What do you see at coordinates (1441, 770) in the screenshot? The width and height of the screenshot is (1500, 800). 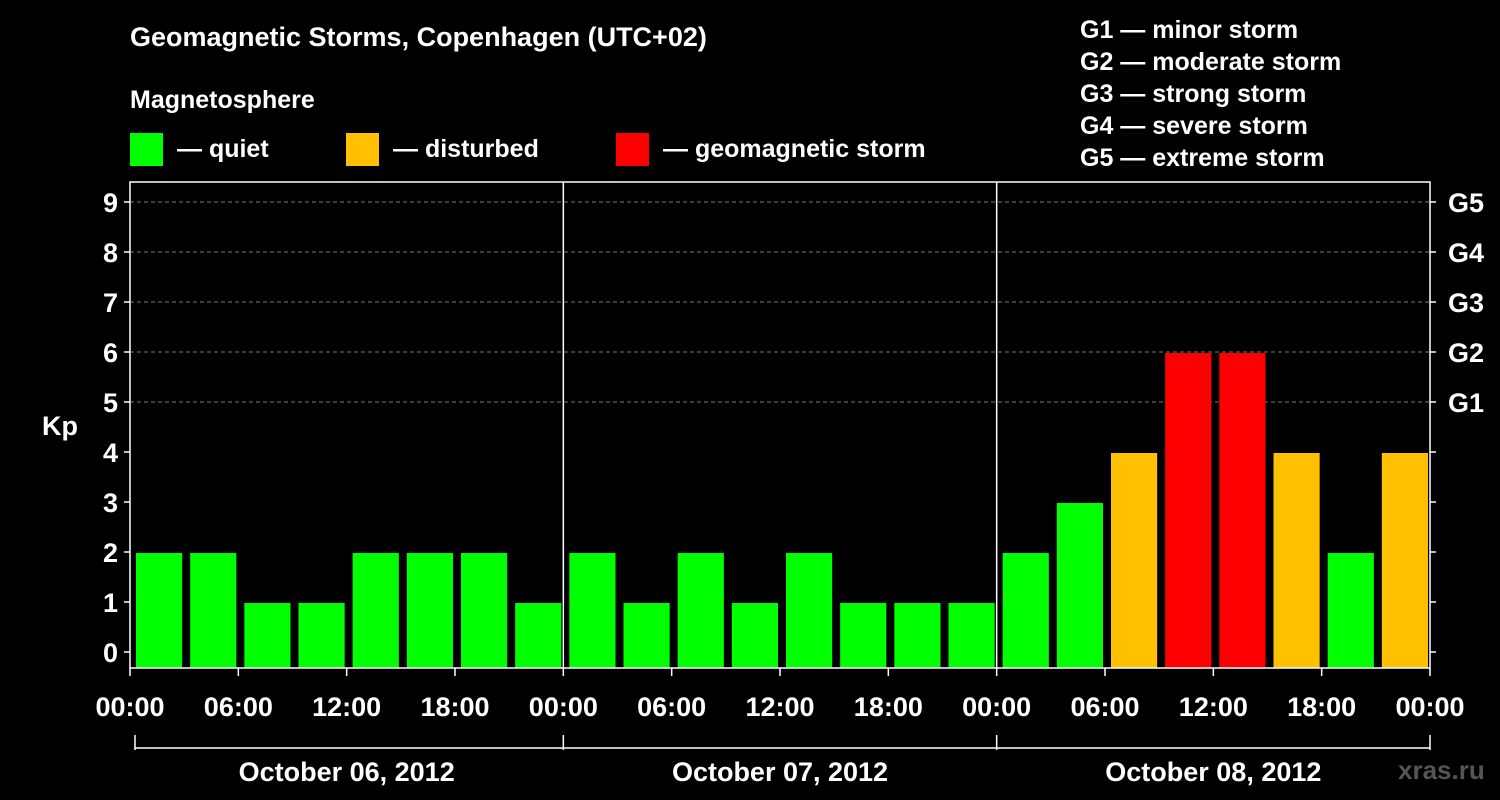 I see `watermark: xras.ru` at bounding box center [1441, 770].